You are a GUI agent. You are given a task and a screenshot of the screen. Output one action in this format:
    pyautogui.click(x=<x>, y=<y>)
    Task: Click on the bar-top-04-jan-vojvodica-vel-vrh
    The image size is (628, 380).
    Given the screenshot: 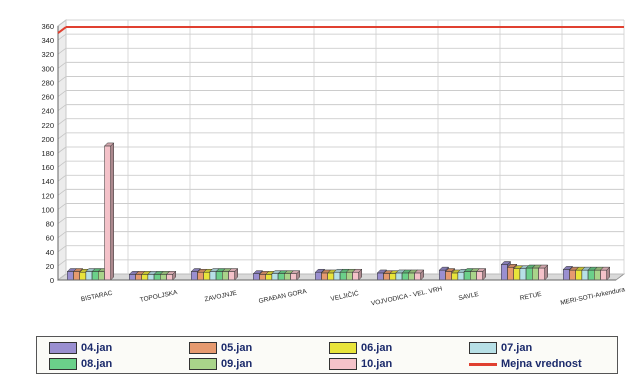 What is the action you would take?
    pyautogui.click(x=382, y=271)
    